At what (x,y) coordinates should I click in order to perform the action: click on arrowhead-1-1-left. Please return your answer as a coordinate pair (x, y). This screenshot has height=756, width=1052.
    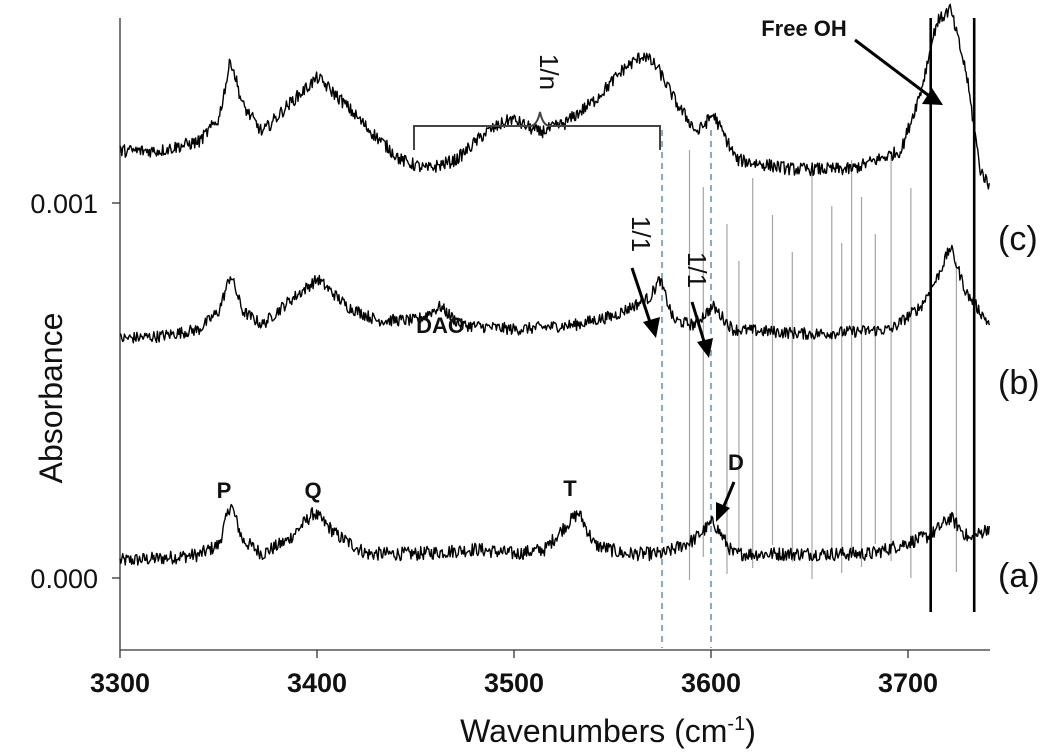
    Looking at the image, I should click on (651, 327).